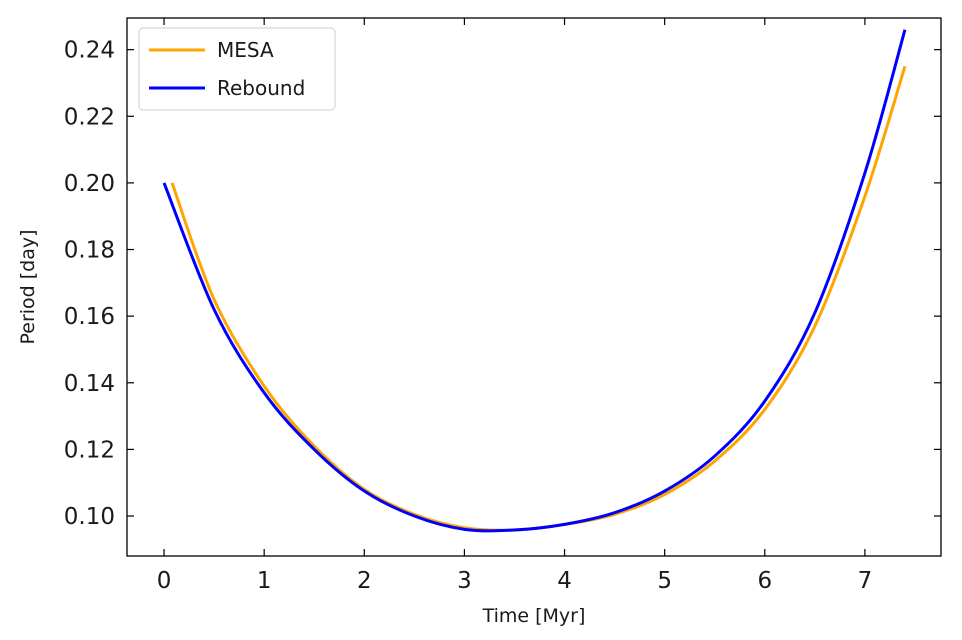 This screenshot has width=962, height=640. Describe the element at coordinates (865, 581) in the screenshot. I see `x-tick-label: 7` at that location.